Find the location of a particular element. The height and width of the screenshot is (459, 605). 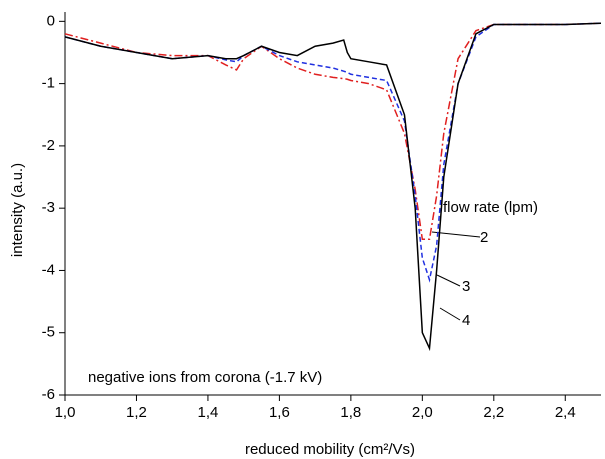

y-tick-label: -6 is located at coordinates (48, 394).